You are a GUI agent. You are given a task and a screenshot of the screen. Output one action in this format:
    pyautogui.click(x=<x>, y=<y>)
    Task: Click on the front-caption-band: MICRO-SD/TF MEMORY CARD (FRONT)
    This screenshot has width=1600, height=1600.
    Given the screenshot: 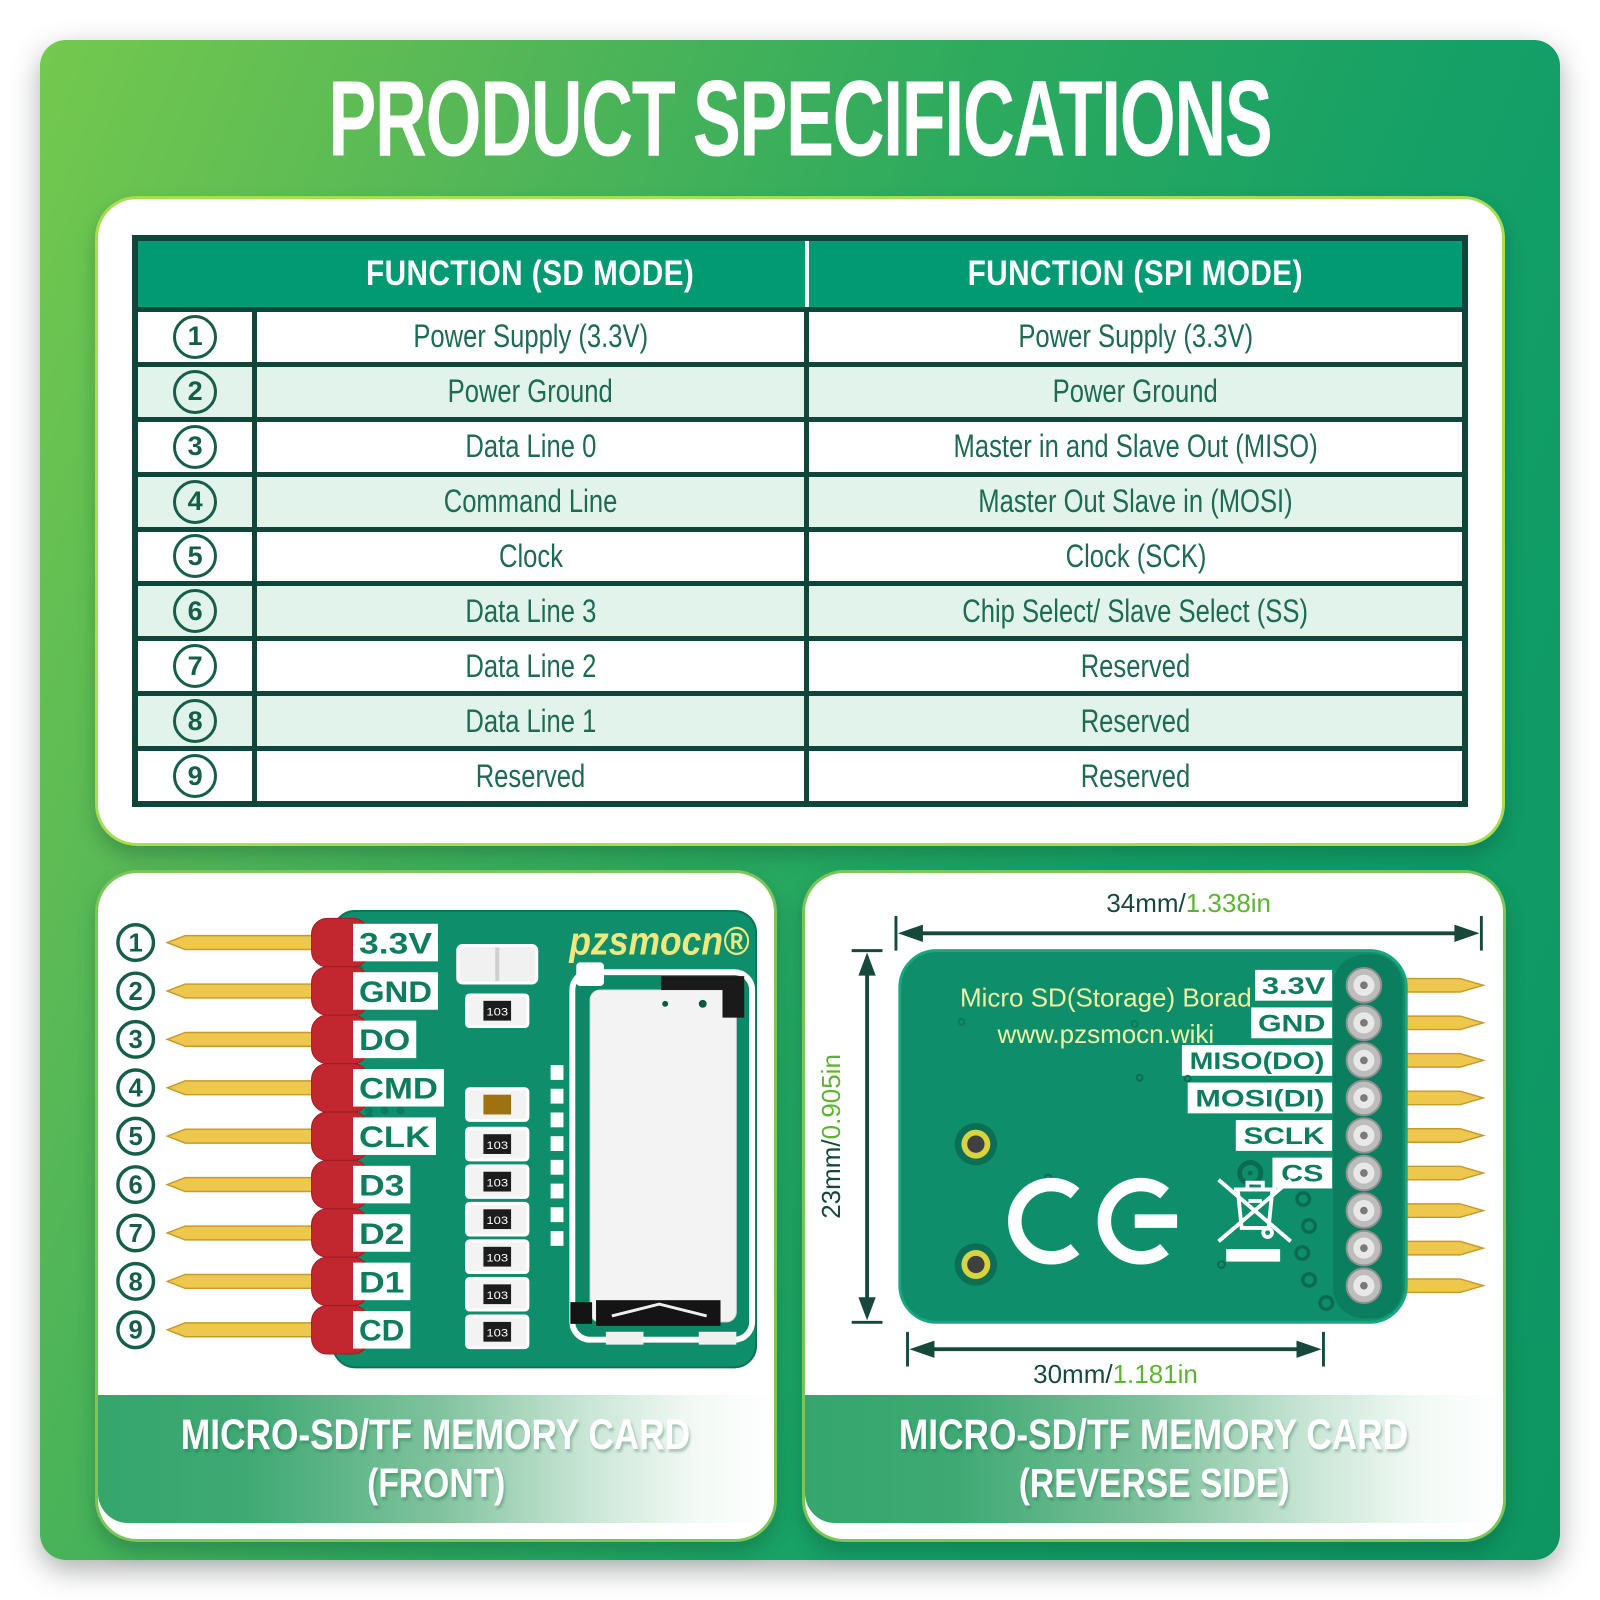 What is the action you would take?
    pyautogui.click(x=436, y=1459)
    